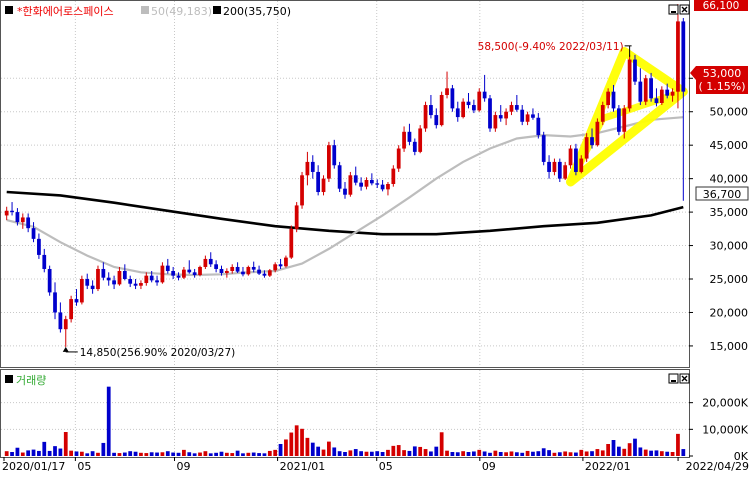  Describe the element at coordinates (303, 466) in the screenshot. I see `x-tick-label: 2021/01` at that location.